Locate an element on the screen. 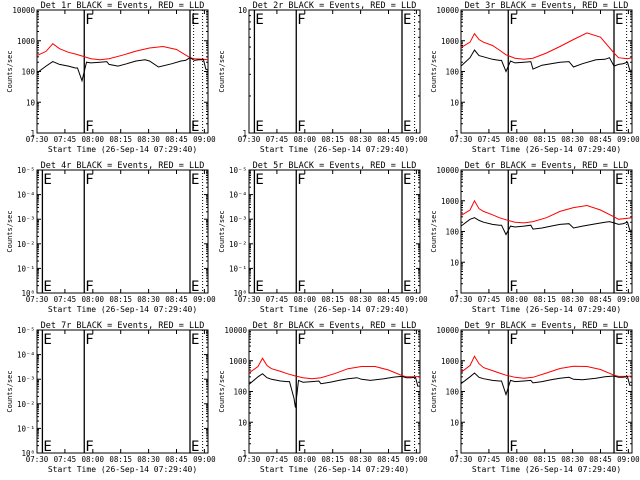 The image size is (640, 480). chart-title: Det 5r BLACK = Events, RED = LLD is located at coordinates (335, 166).